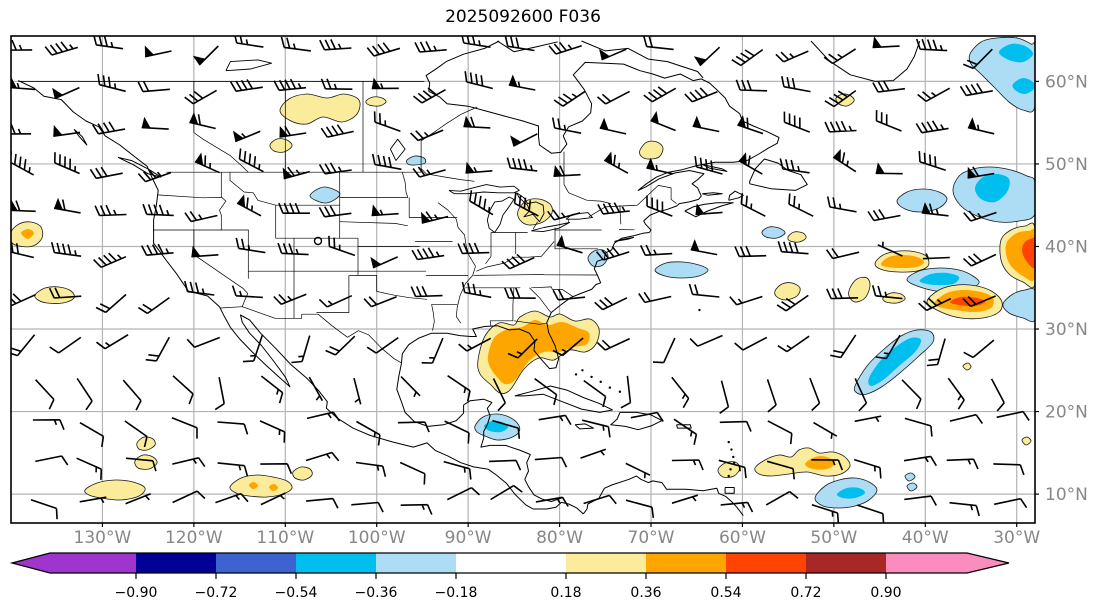 The image size is (1105, 615). I want to click on lon-tick-label: 50°W, so click(833, 538).